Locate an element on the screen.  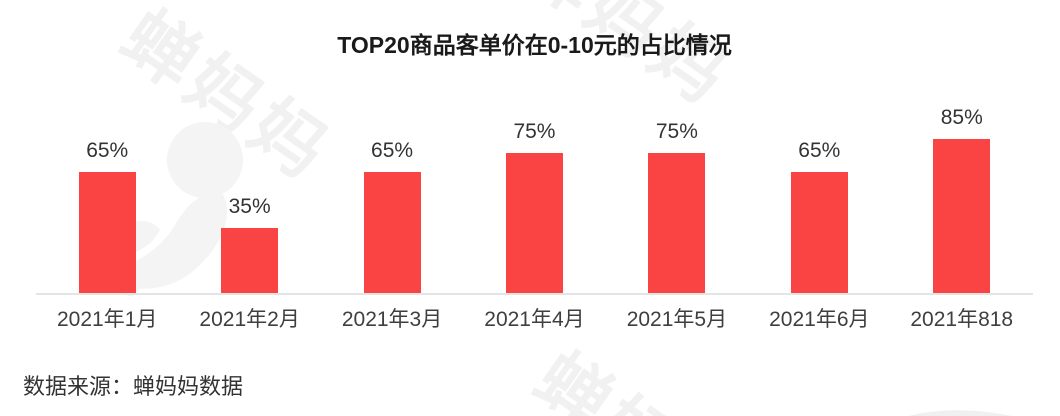
bar-group: 85% is located at coordinates (962, 200).